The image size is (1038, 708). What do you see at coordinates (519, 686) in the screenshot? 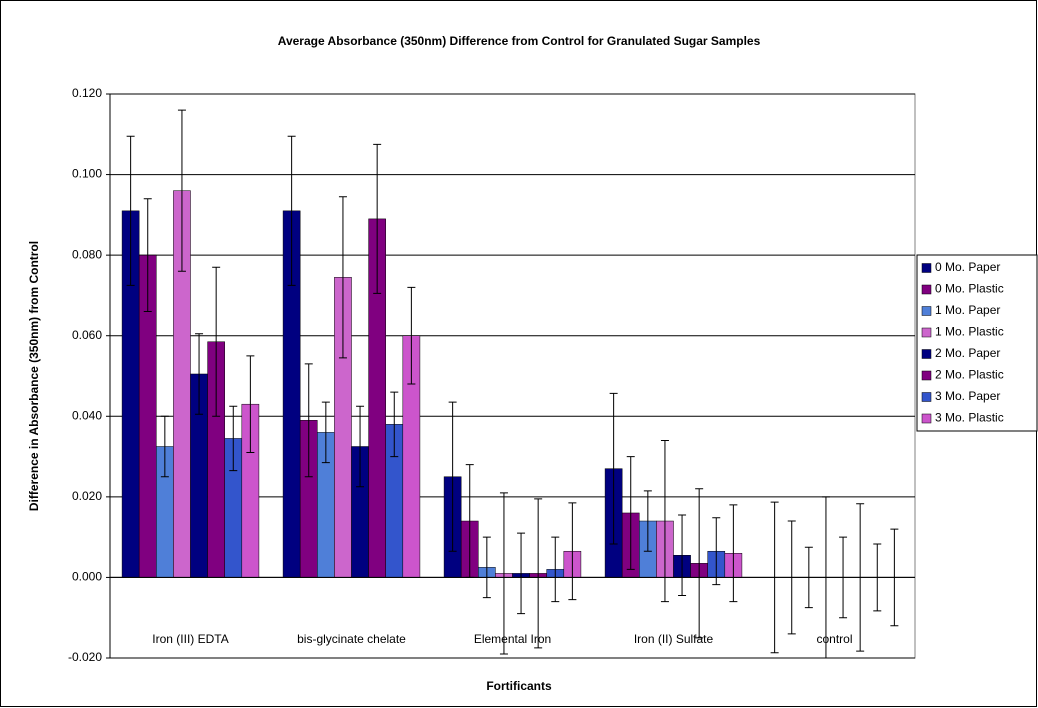
I see `x-axis-title: Fortificants` at bounding box center [519, 686].